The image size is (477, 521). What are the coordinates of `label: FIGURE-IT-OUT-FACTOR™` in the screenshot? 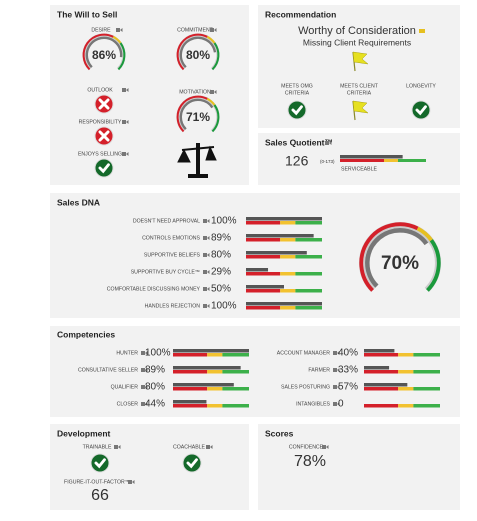 It's located at (97, 482).